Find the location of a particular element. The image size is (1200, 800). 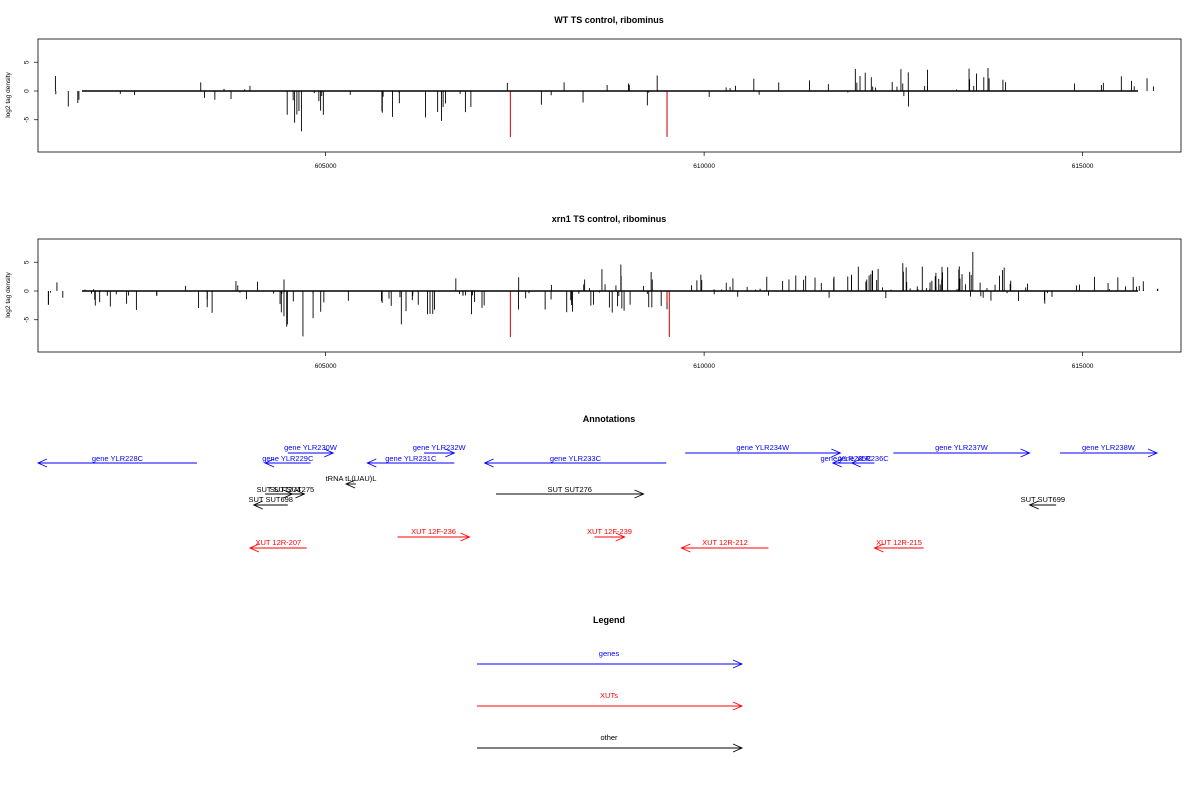

feature-label: gene YLR229C is located at coordinates (288, 458).